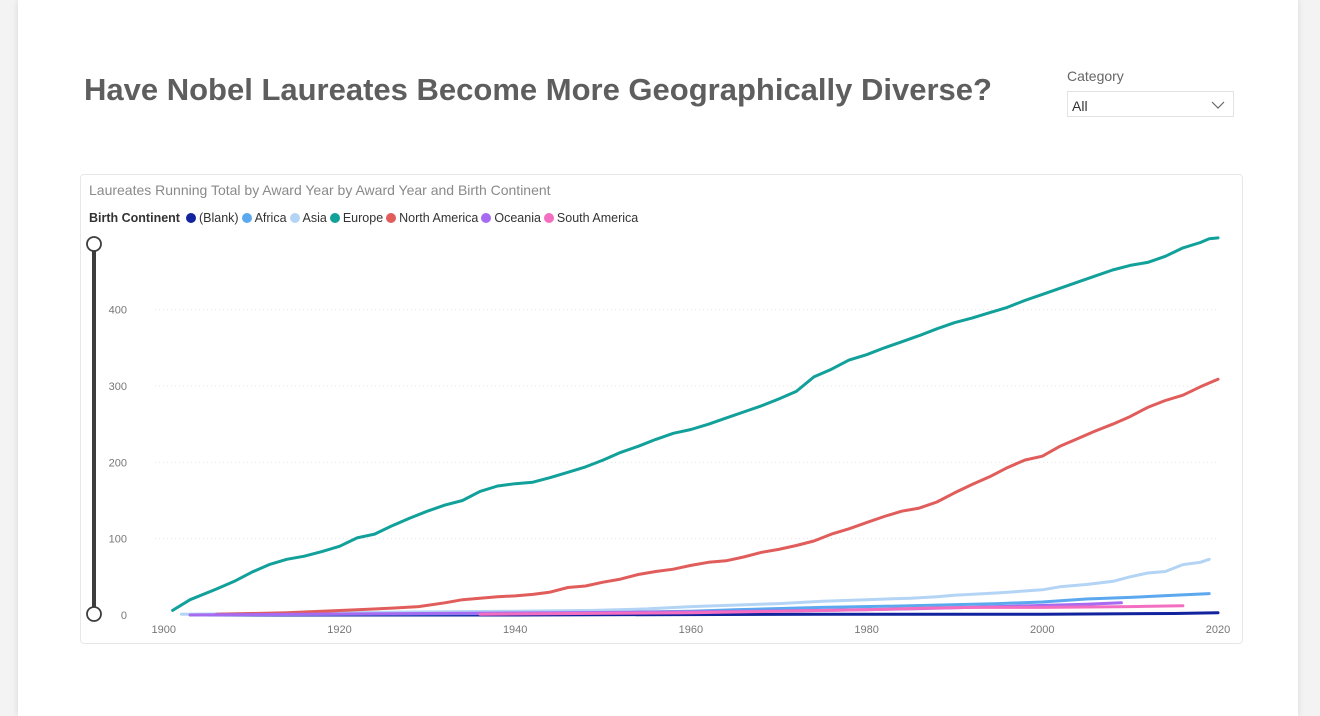 This screenshot has height=716, width=1320. Describe the element at coordinates (597, 218) in the screenshot. I see `legend-label: South America` at that location.